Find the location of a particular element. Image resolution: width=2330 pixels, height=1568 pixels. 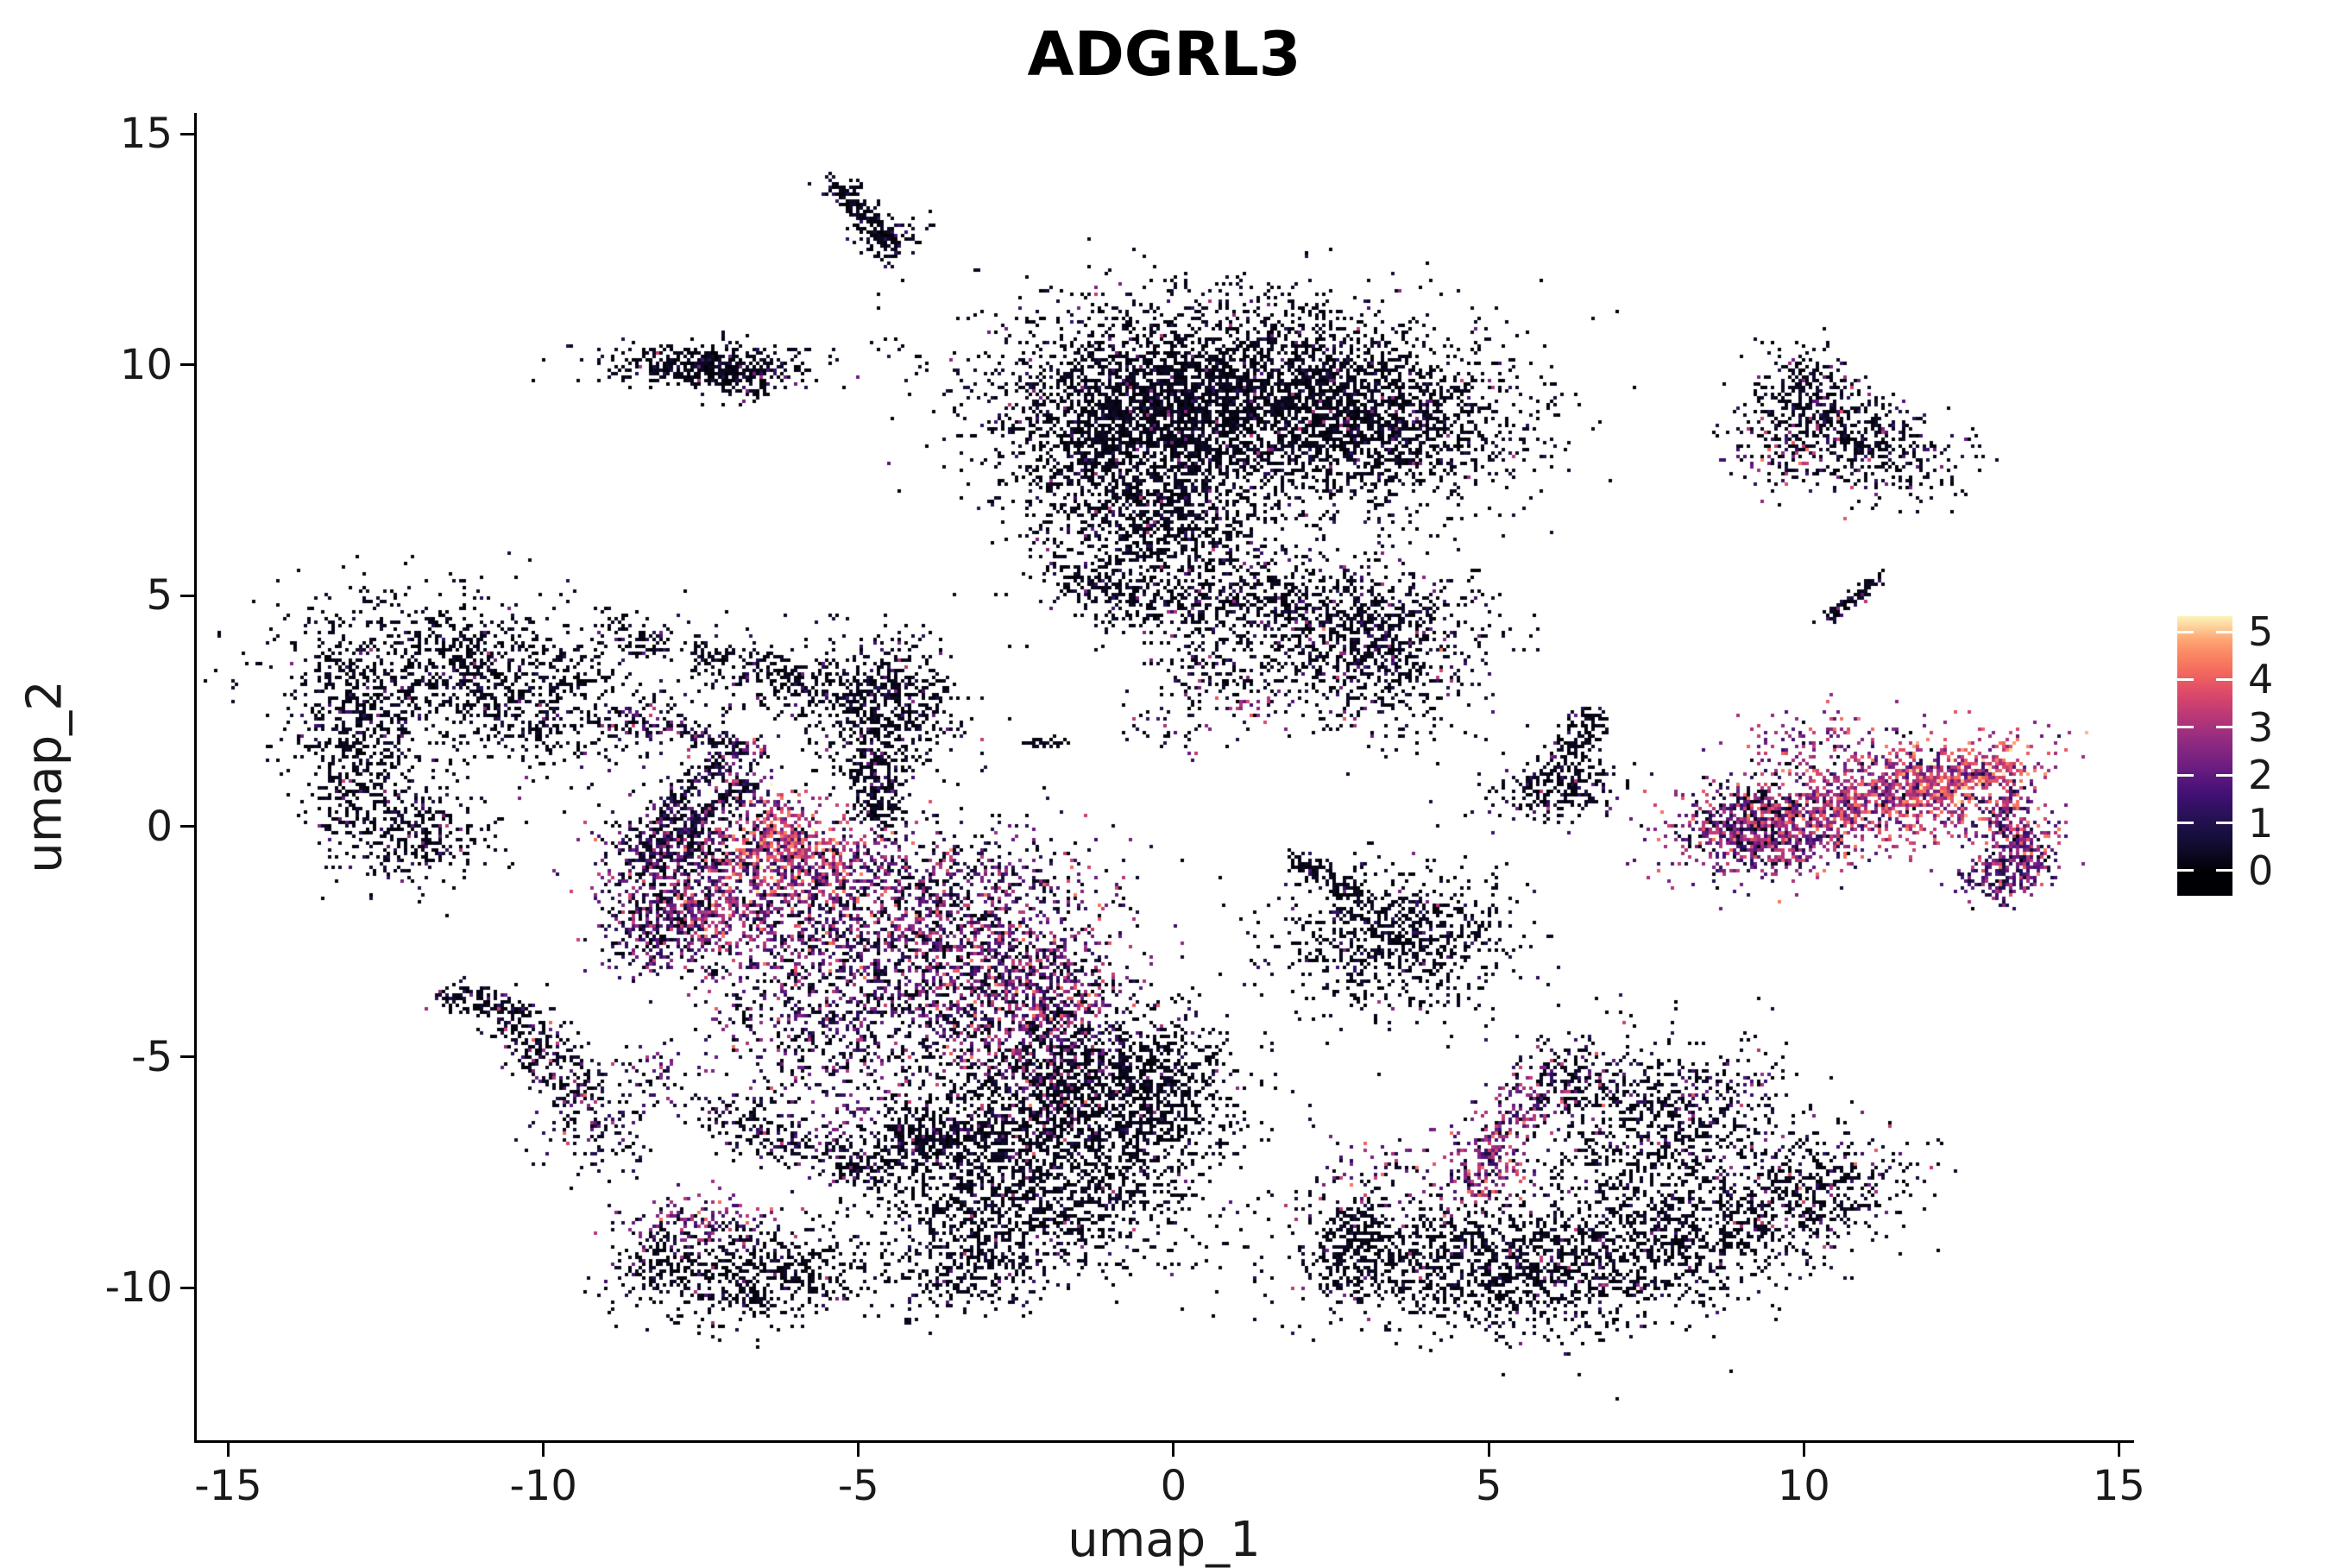

y-tick-label: -5 is located at coordinates (152, 1056).